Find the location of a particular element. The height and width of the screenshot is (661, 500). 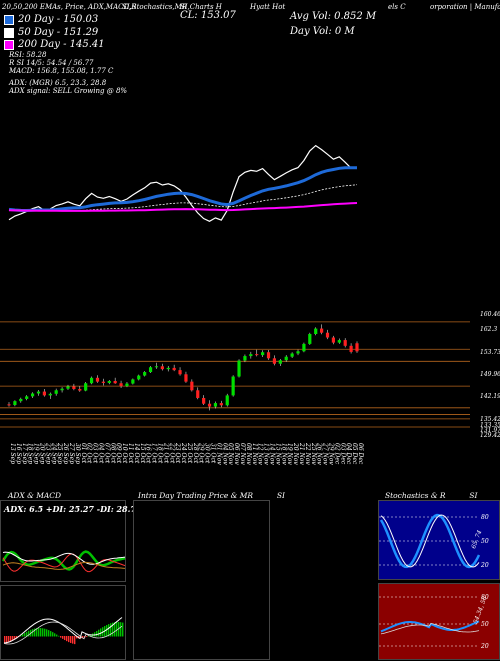

adx-signal: ADX signal: SELL Growing @ 8% is located at coordinates (68, 91).